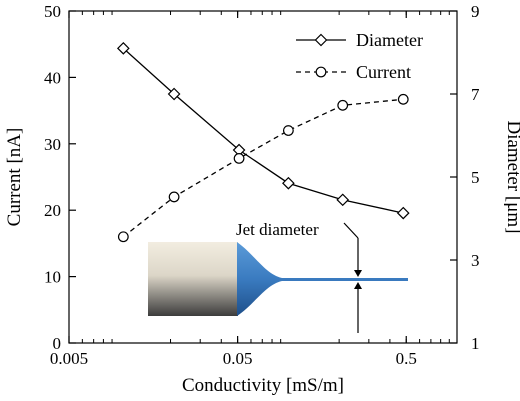 The width and height of the screenshot is (520, 401). What do you see at coordinates (69, 358) in the screenshot?
I see `x-tick-label: 0.005` at bounding box center [69, 358].